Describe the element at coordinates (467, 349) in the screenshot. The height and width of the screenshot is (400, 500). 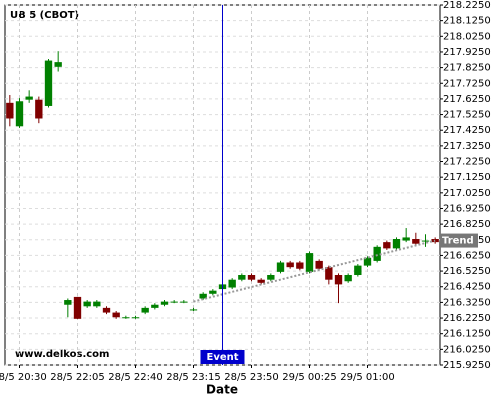
I see `y-tick-label: 216.0250` at that location.